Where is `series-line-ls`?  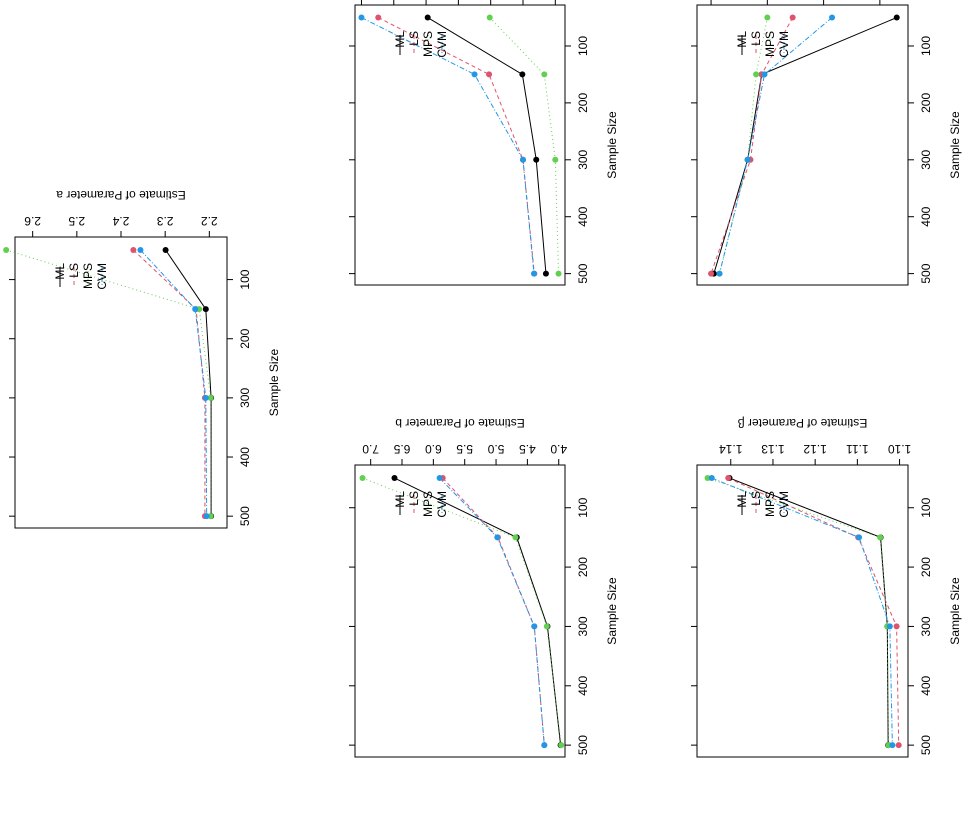
series-line-ls is located at coordinates (814, 611).